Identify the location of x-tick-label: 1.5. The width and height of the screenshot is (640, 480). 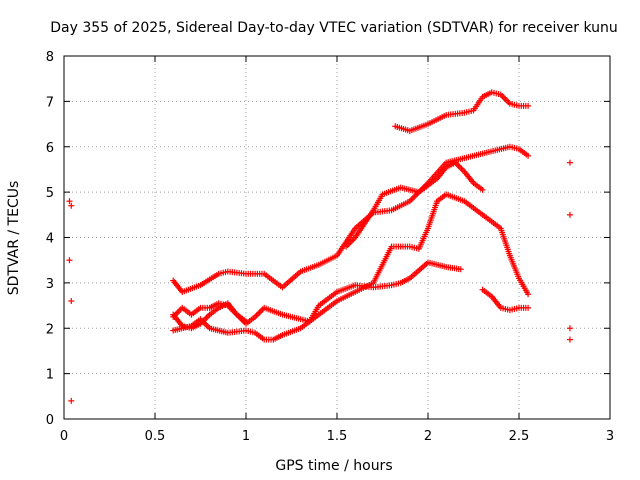
(337, 436).